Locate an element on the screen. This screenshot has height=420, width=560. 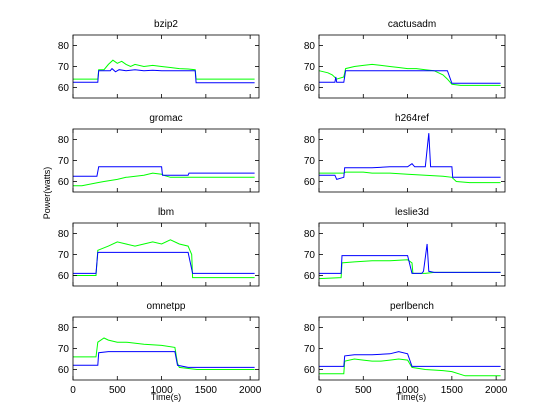
panel-title: h264ref is located at coordinates (412, 118).